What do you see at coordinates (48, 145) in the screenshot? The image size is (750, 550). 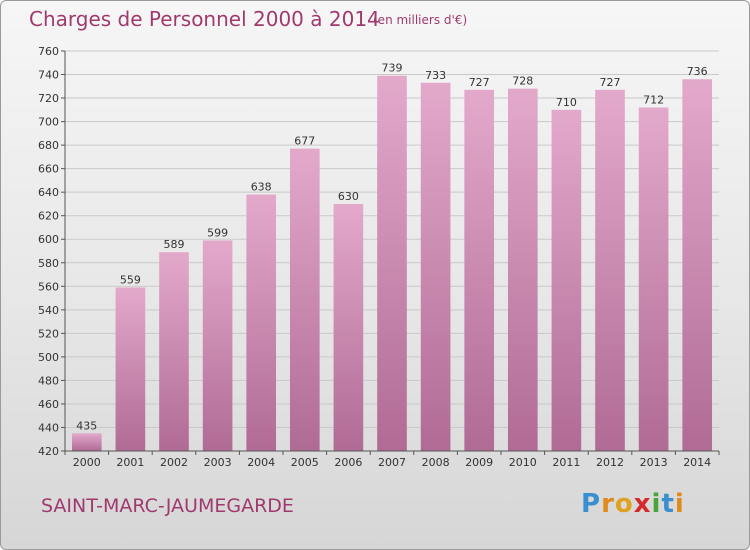 I see `y-tick-label: 680` at bounding box center [48, 145].